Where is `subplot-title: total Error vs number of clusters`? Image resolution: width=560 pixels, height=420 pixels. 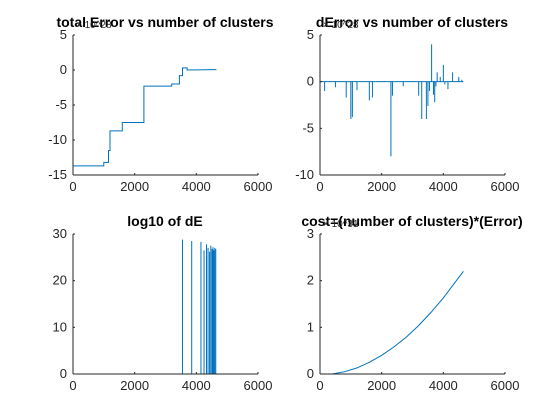 subplot-title: total Error vs number of clusters is located at coordinates (164, 22).